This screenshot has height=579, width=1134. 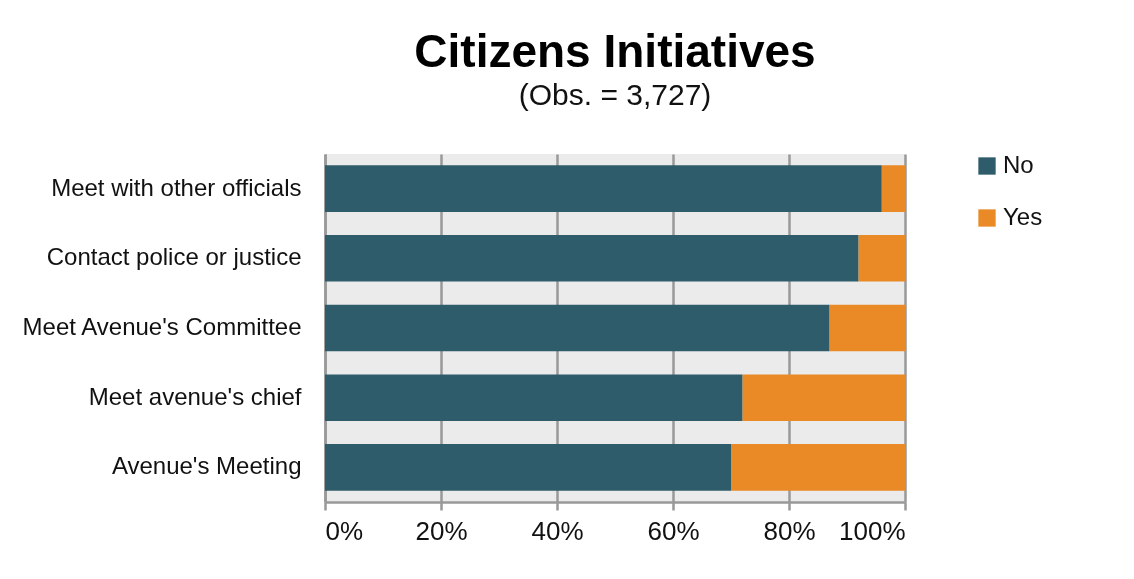 What do you see at coordinates (789, 530) in the screenshot?
I see `x-tick-label: 80%` at bounding box center [789, 530].